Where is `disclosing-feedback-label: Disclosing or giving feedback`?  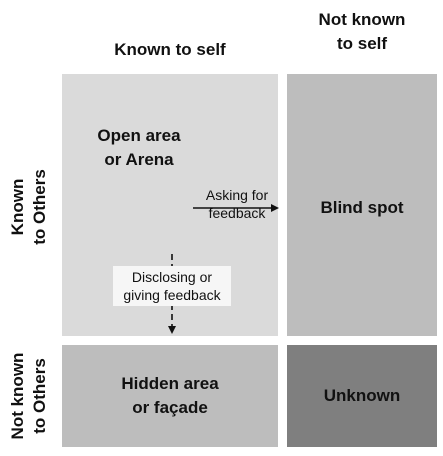
disclosing-feedback-label: Disclosing or giving feedback is located at coordinates (172, 286).